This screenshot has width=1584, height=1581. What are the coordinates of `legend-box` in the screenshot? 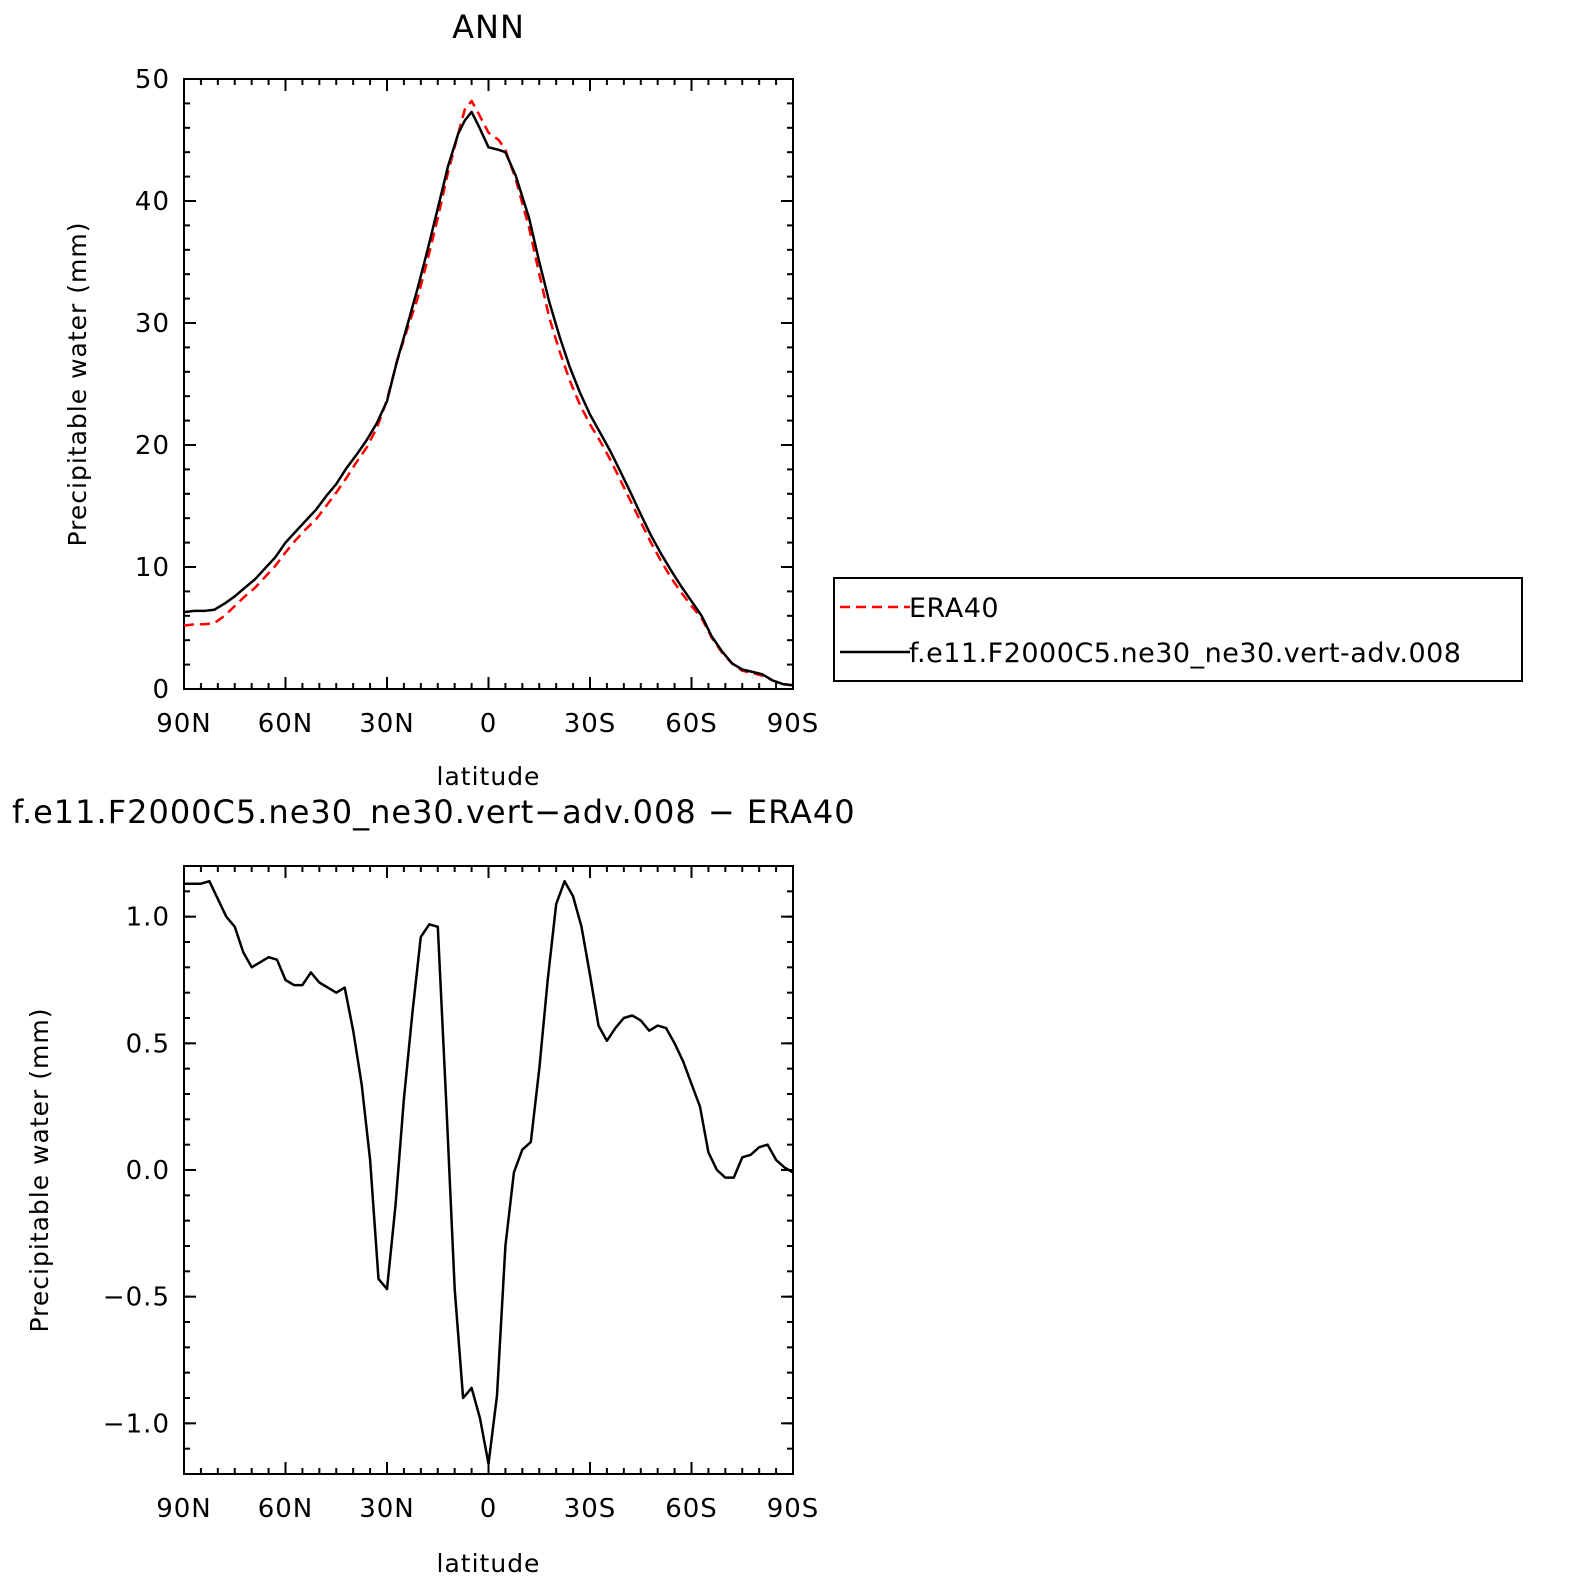 It's located at (1178, 629).